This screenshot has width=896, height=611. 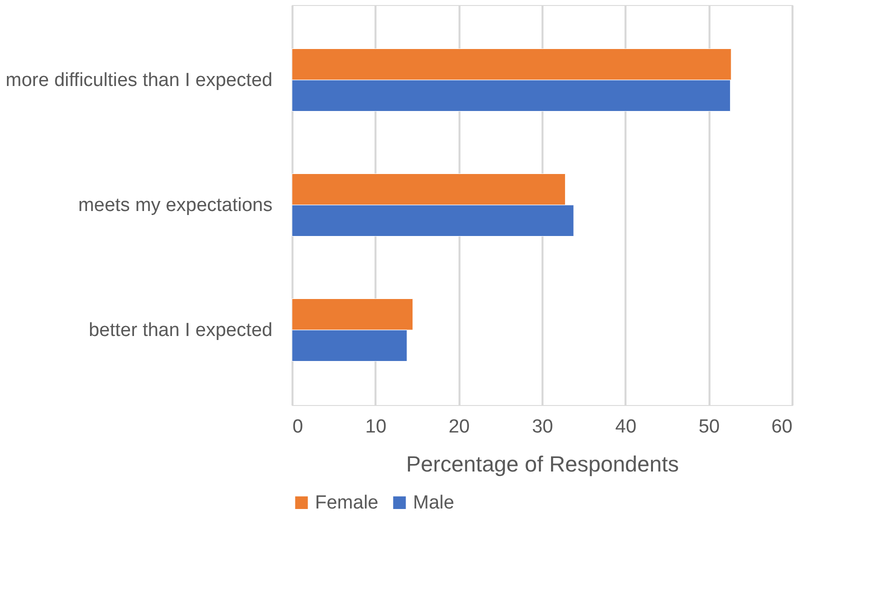 I want to click on x-tick-label: 10, so click(x=375, y=427).